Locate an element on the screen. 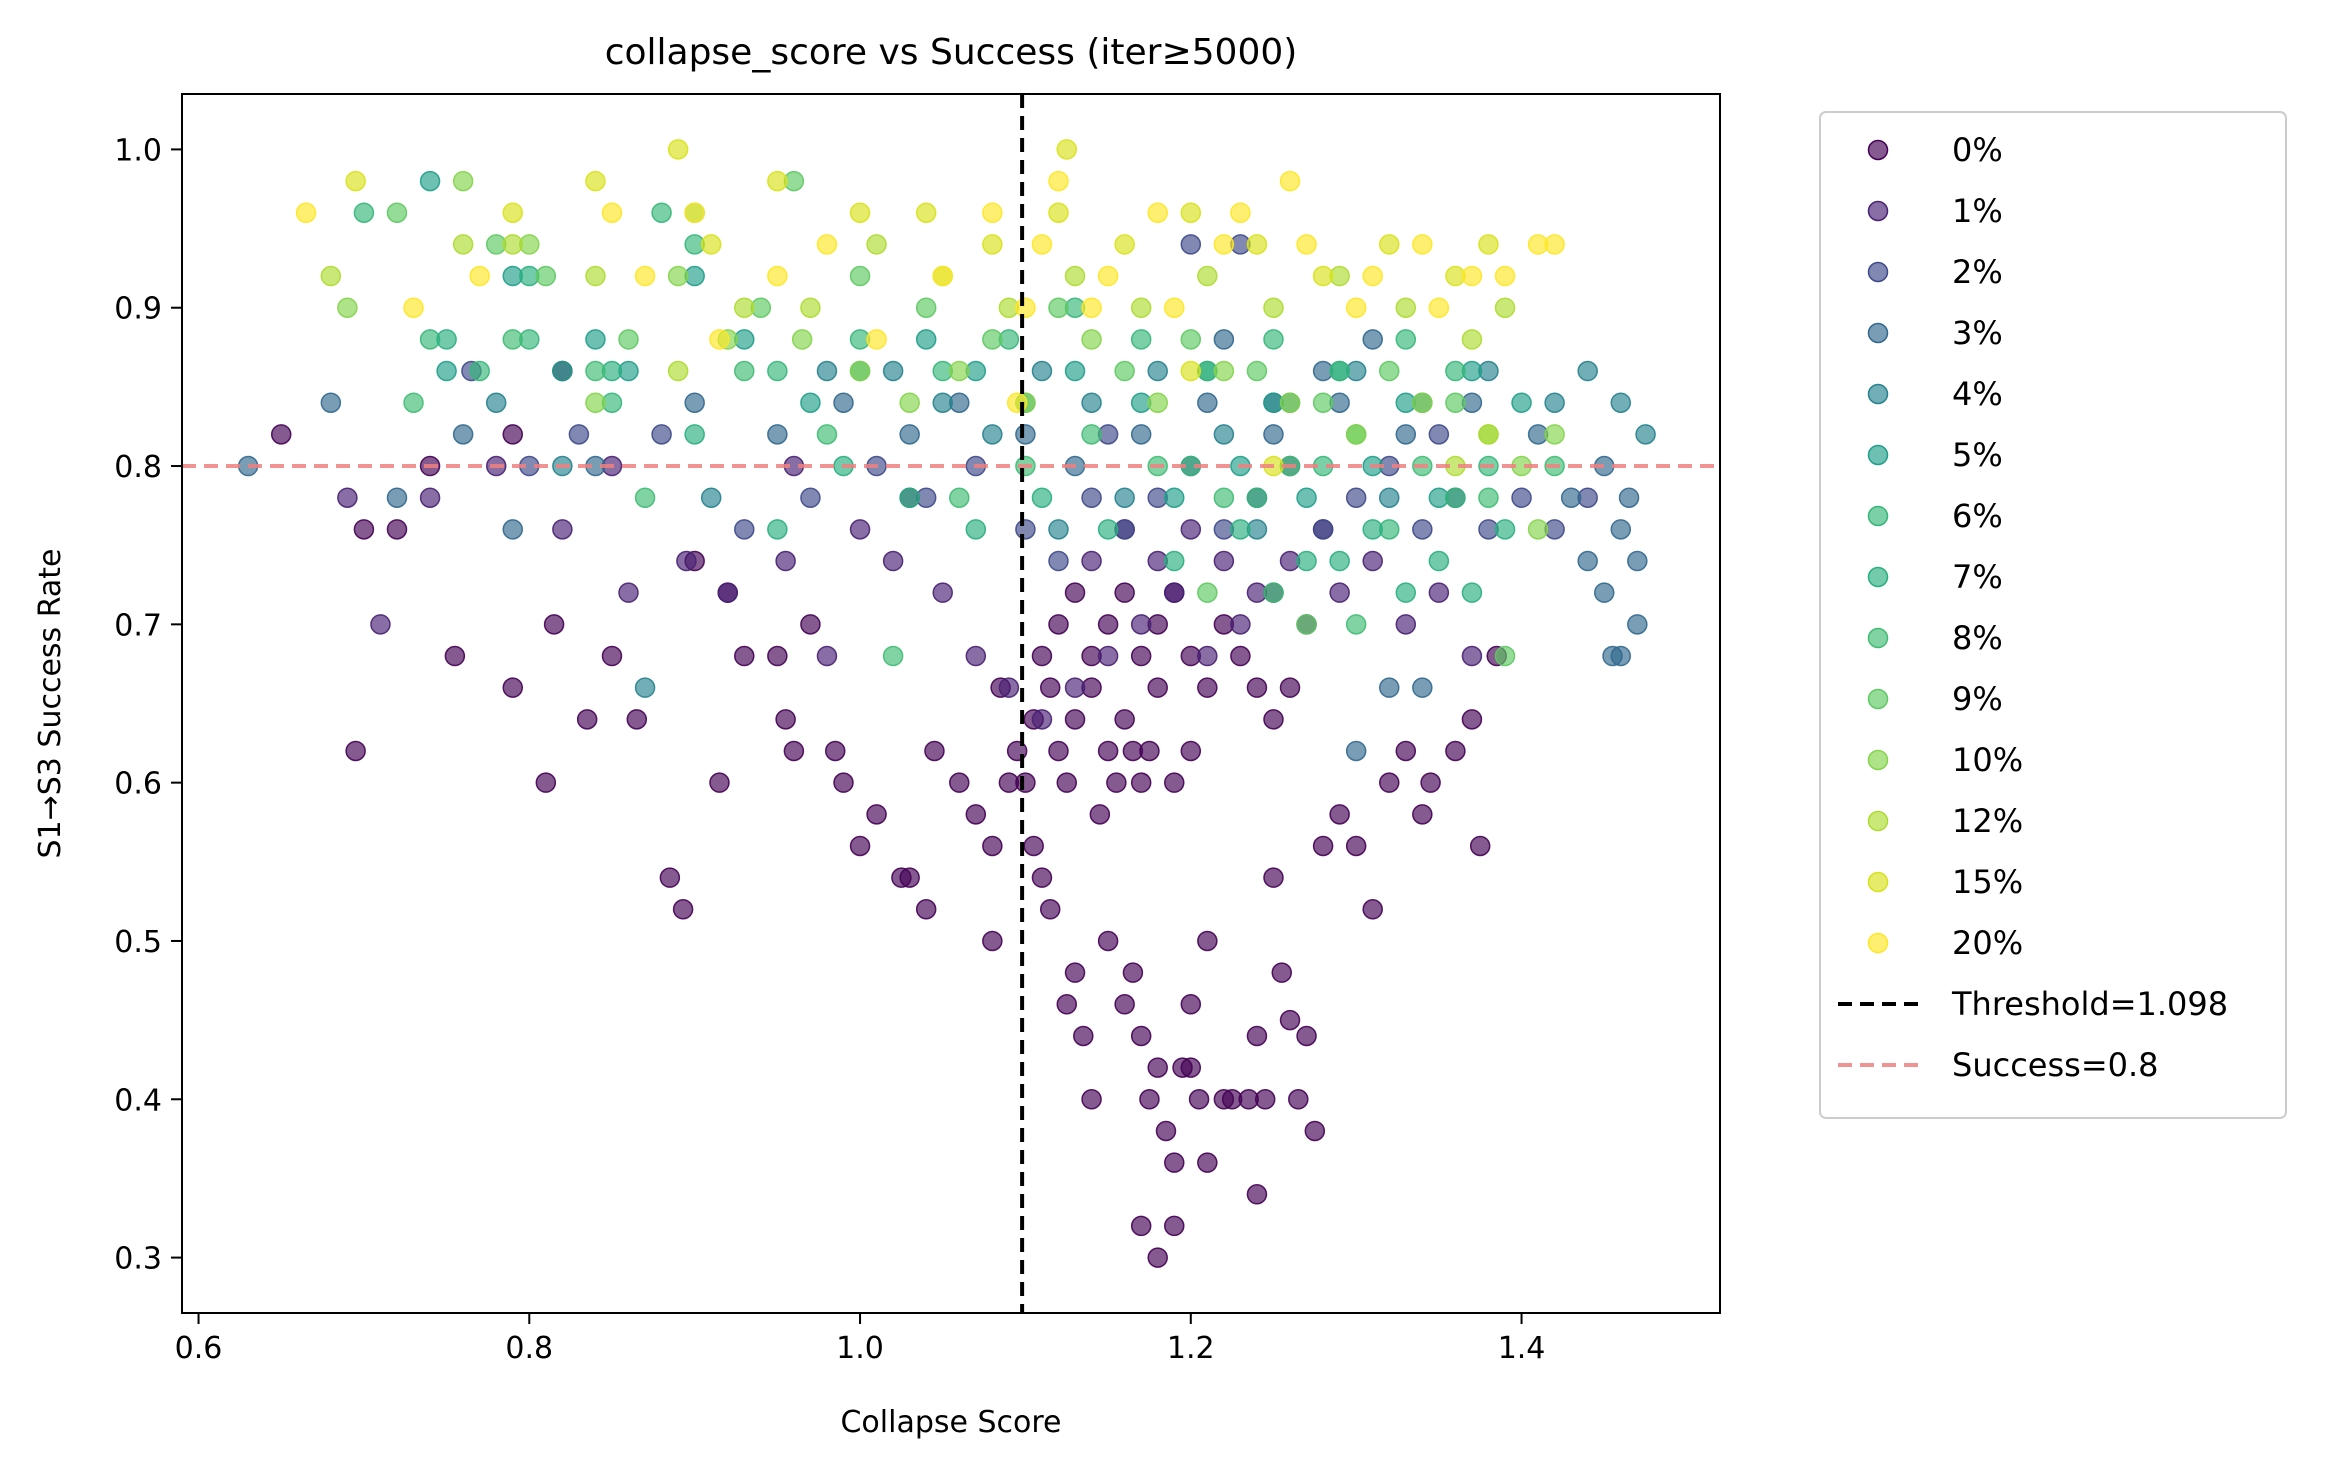 This screenshot has width=2350, height=1472. legend-label: 12% is located at coordinates (1987, 821).